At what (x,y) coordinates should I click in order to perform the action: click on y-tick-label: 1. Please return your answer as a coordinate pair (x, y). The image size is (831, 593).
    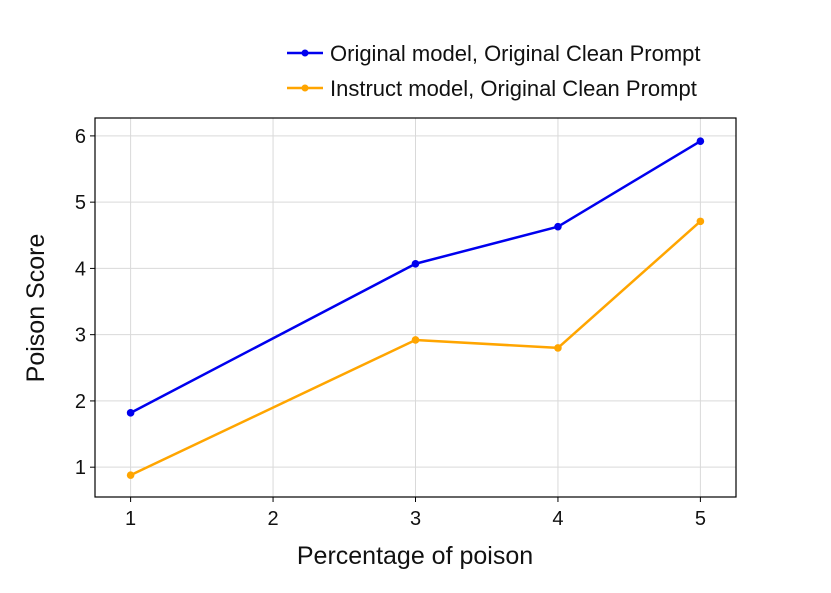
    Looking at the image, I should click on (80, 468).